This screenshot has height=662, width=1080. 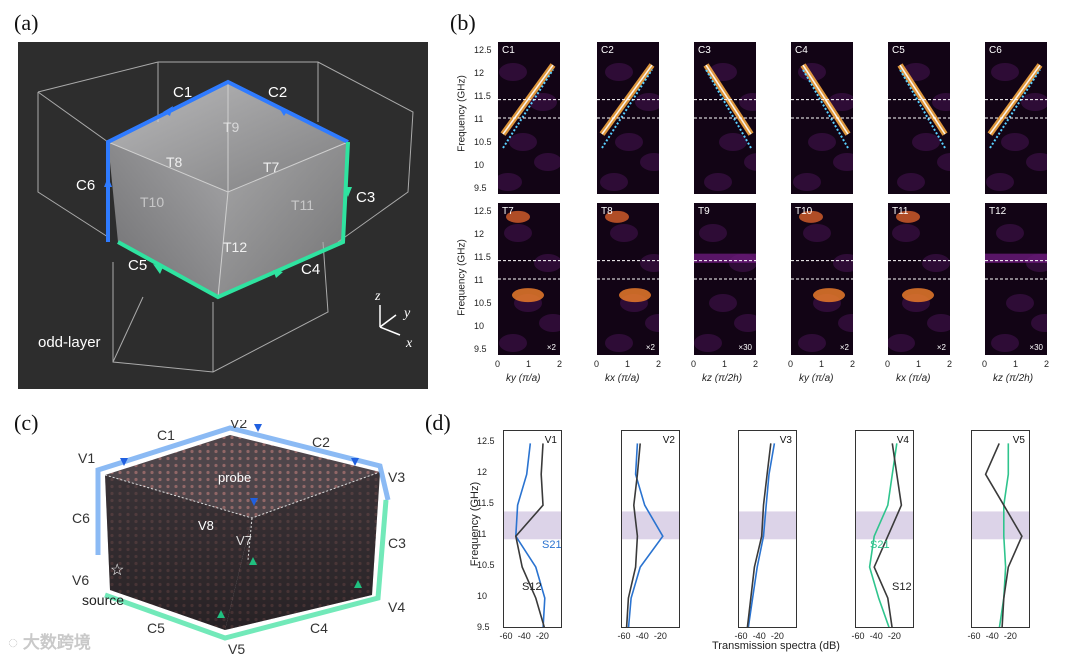 I want to click on c-source-label: source, so click(x=103, y=600).